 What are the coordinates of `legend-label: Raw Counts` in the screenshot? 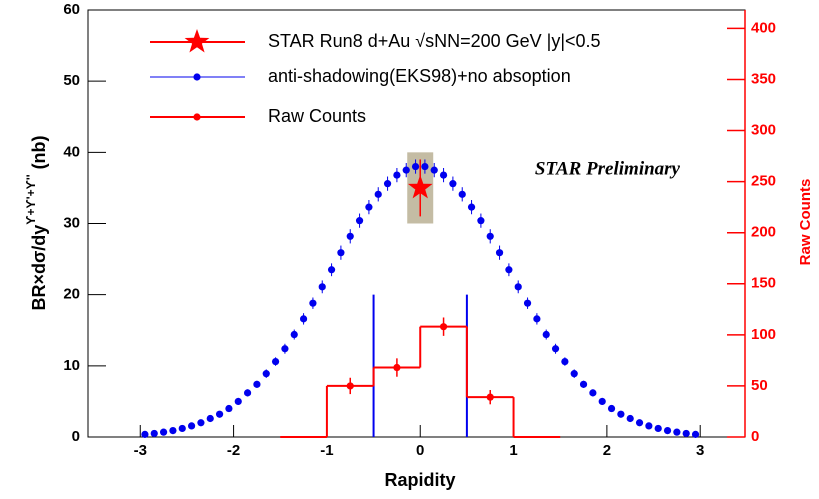 It's located at (317, 116).